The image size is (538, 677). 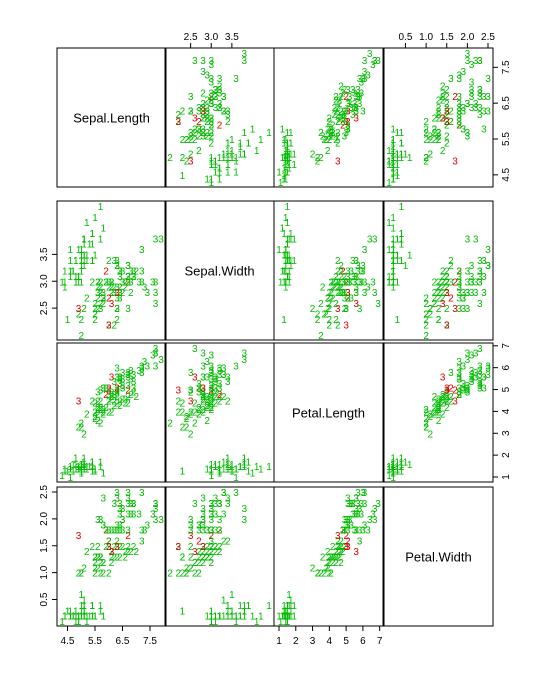 What do you see at coordinates (211, 391) in the screenshot?
I see `data-point-highlighted: 2` at bounding box center [211, 391].